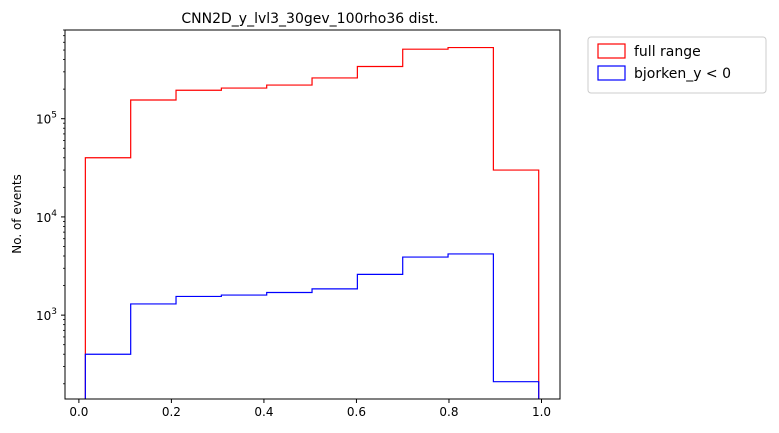 The height and width of the screenshot is (433, 779). Describe the element at coordinates (309, 19) in the screenshot. I see `chart-title: CNN2D_y_lvl3_30gev_100rho36 dist.` at that location.